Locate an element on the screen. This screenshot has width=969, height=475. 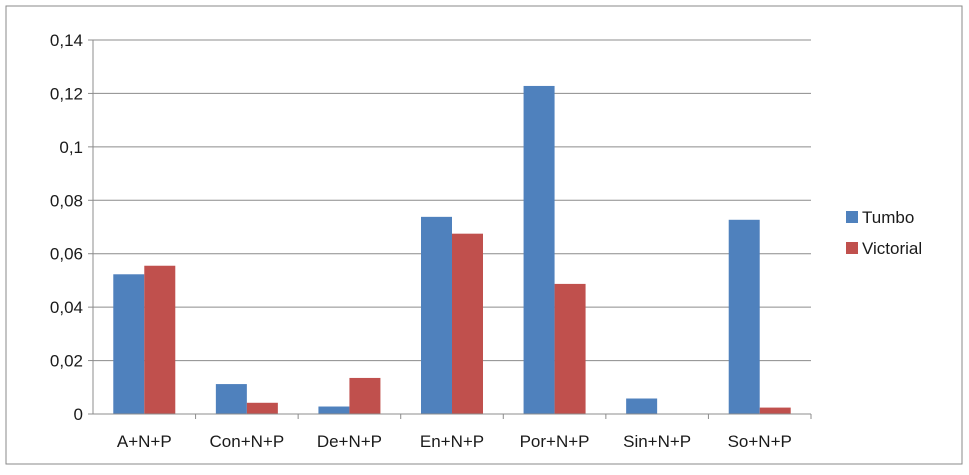
legend-label-tumbo: Tumbo is located at coordinates (888, 217).